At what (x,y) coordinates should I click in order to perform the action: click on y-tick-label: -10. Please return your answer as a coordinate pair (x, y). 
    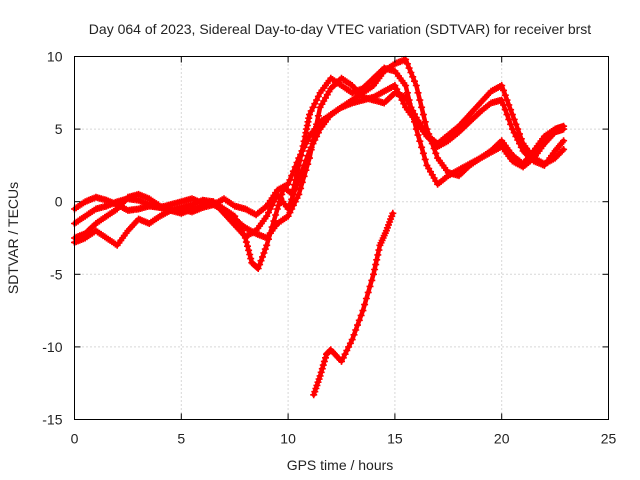
    Looking at the image, I should click on (52, 347).